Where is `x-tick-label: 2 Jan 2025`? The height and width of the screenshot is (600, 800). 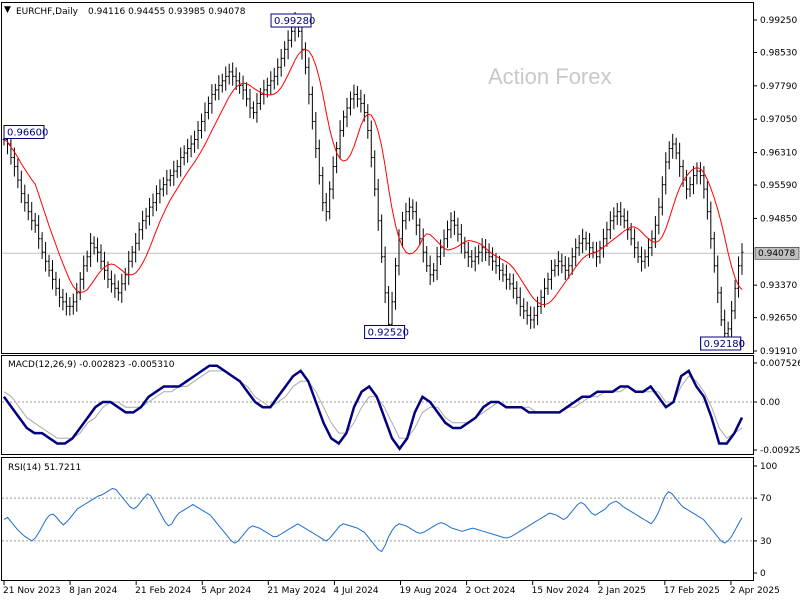
x-tick-label: 2 Jan 2025 is located at coordinates (622, 591).